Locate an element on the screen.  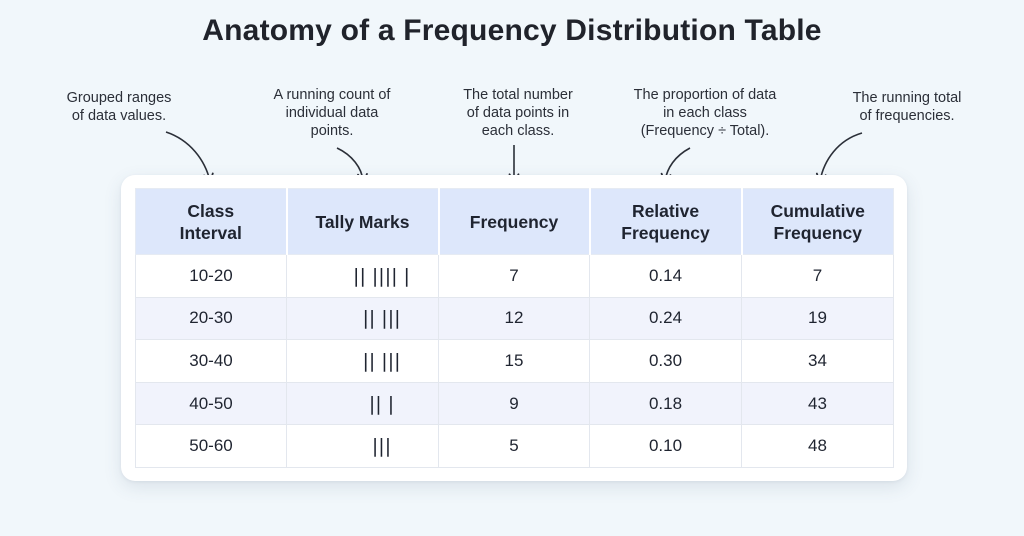
header-frequency: Frequency is located at coordinates (514, 221).